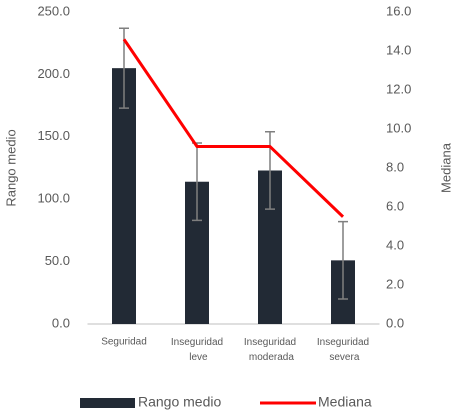 This screenshot has height=418, width=458. I want to click on x-tick-label: Inseguridad severa, so click(343, 350).